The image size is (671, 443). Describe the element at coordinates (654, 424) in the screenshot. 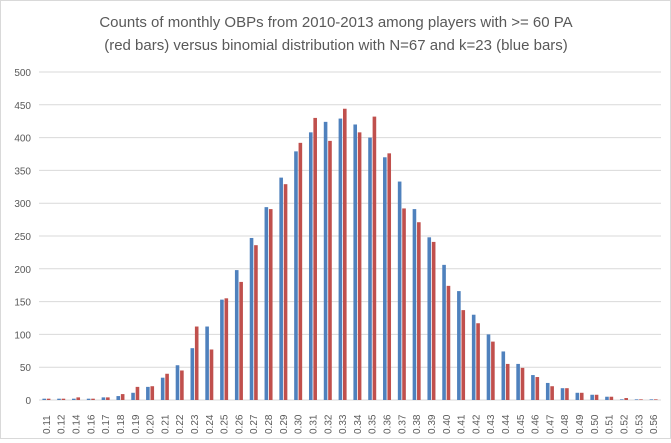

I see `x-tick-label: 0.56` at that location.